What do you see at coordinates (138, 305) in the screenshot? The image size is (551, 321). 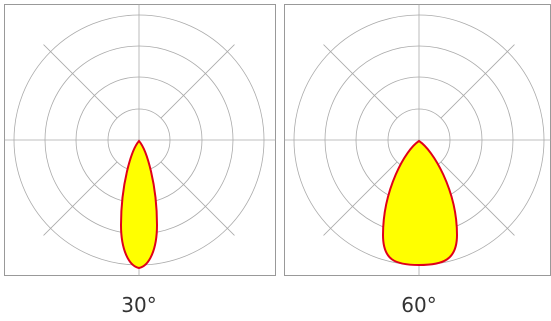 I see `panel-label: 30°` at bounding box center [138, 305].